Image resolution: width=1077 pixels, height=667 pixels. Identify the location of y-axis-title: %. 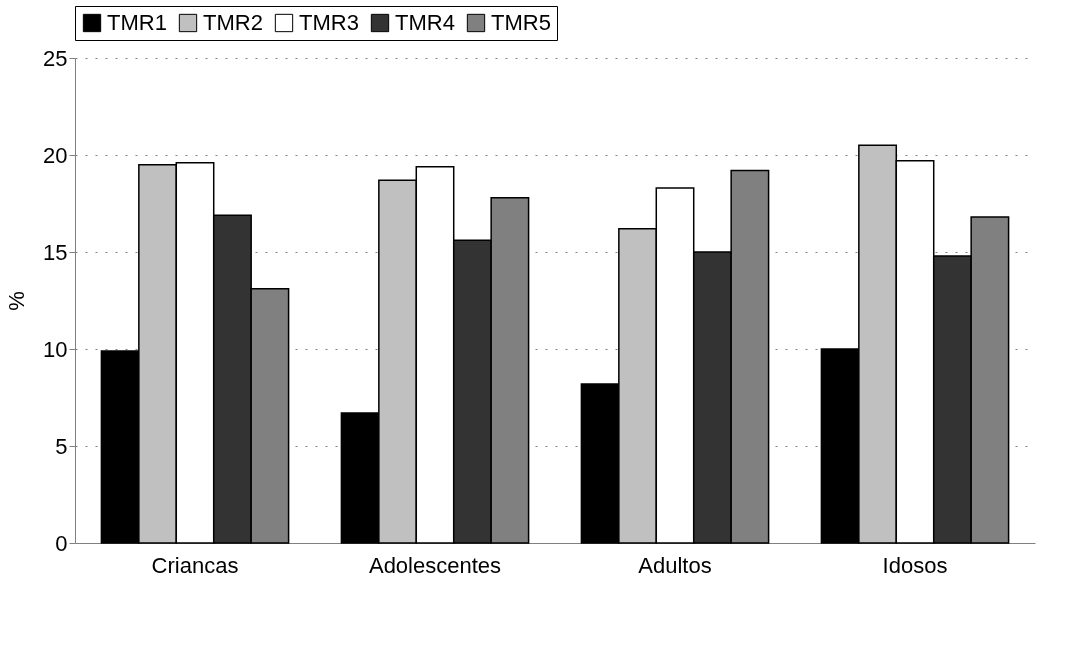
(17, 301).